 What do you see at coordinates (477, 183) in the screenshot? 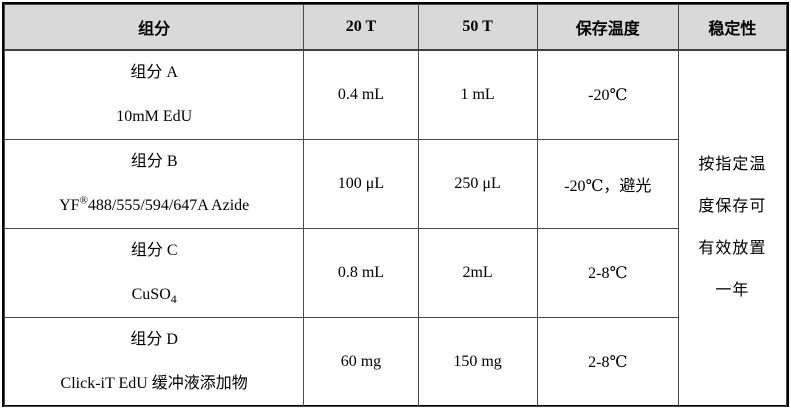
I see `component-b-qty-50t: 250 μL` at bounding box center [477, 183].